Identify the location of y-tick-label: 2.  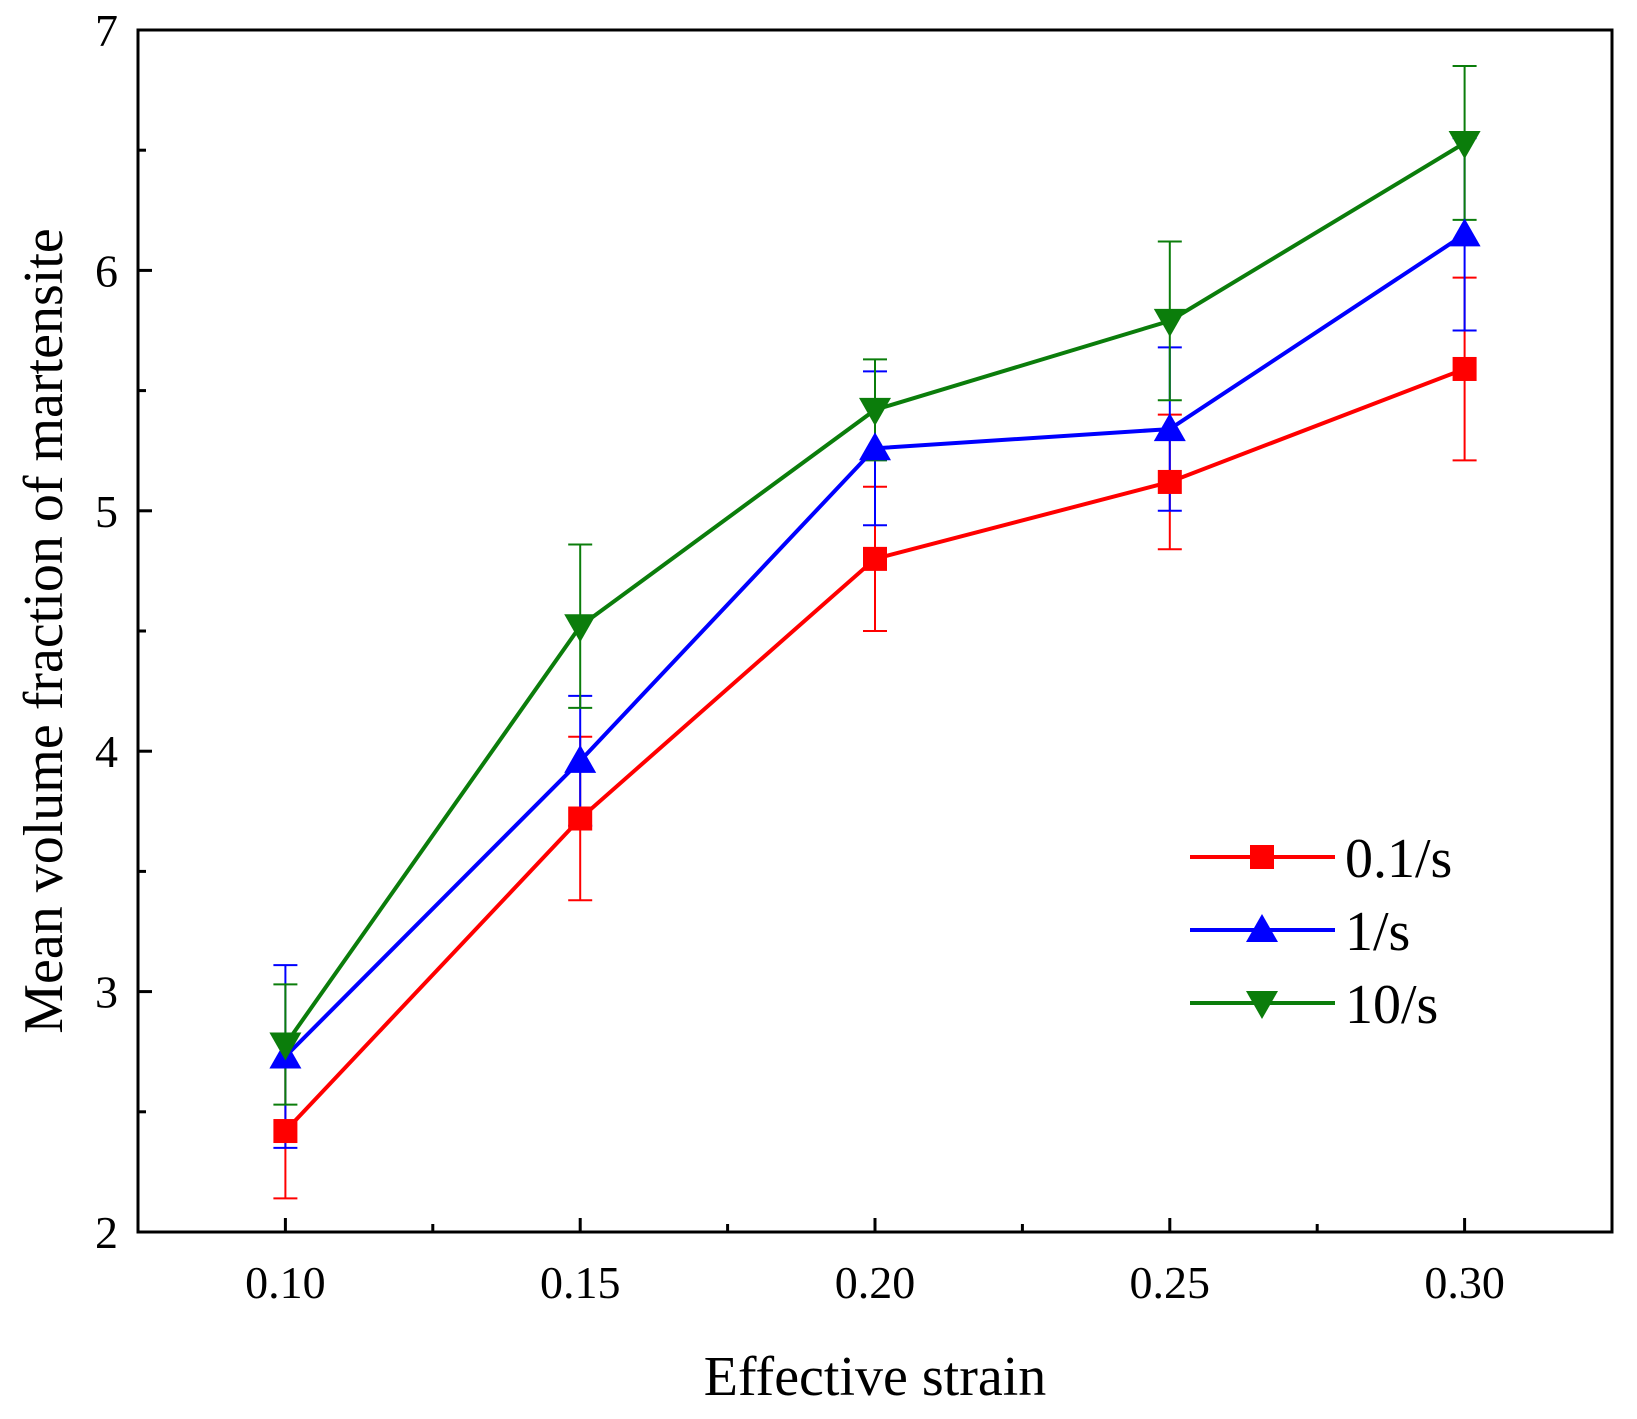
(106, 1232).